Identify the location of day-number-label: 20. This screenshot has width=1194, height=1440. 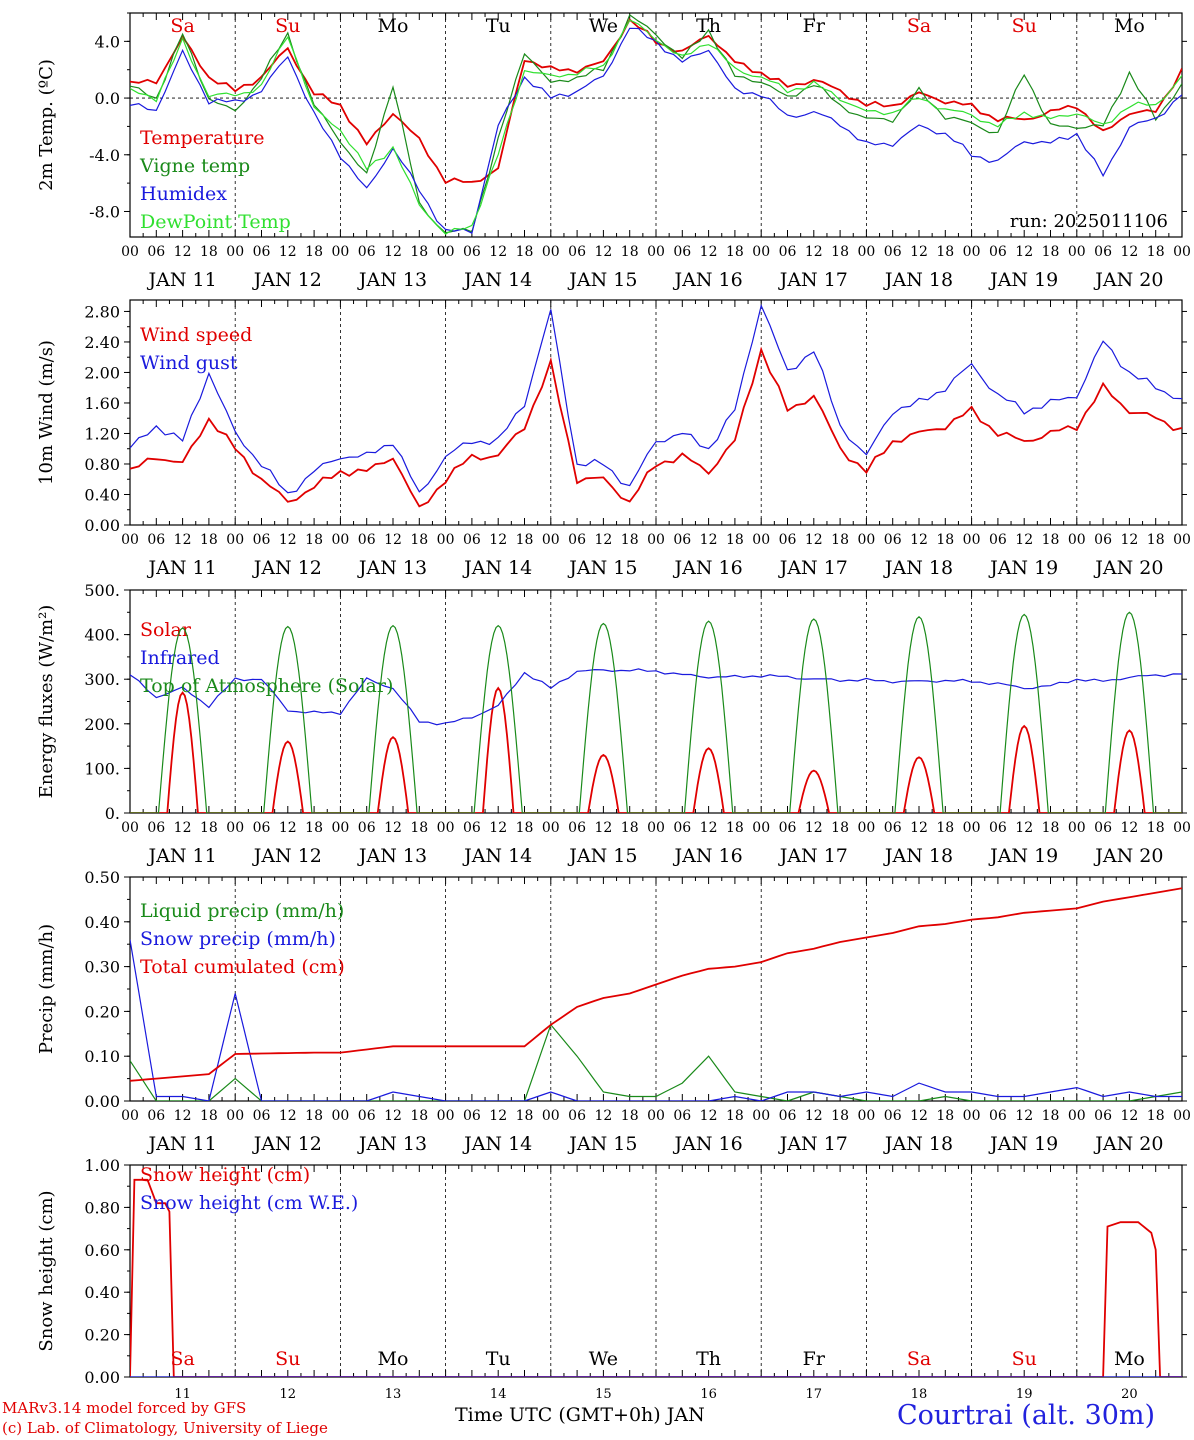
(1129, 1394).